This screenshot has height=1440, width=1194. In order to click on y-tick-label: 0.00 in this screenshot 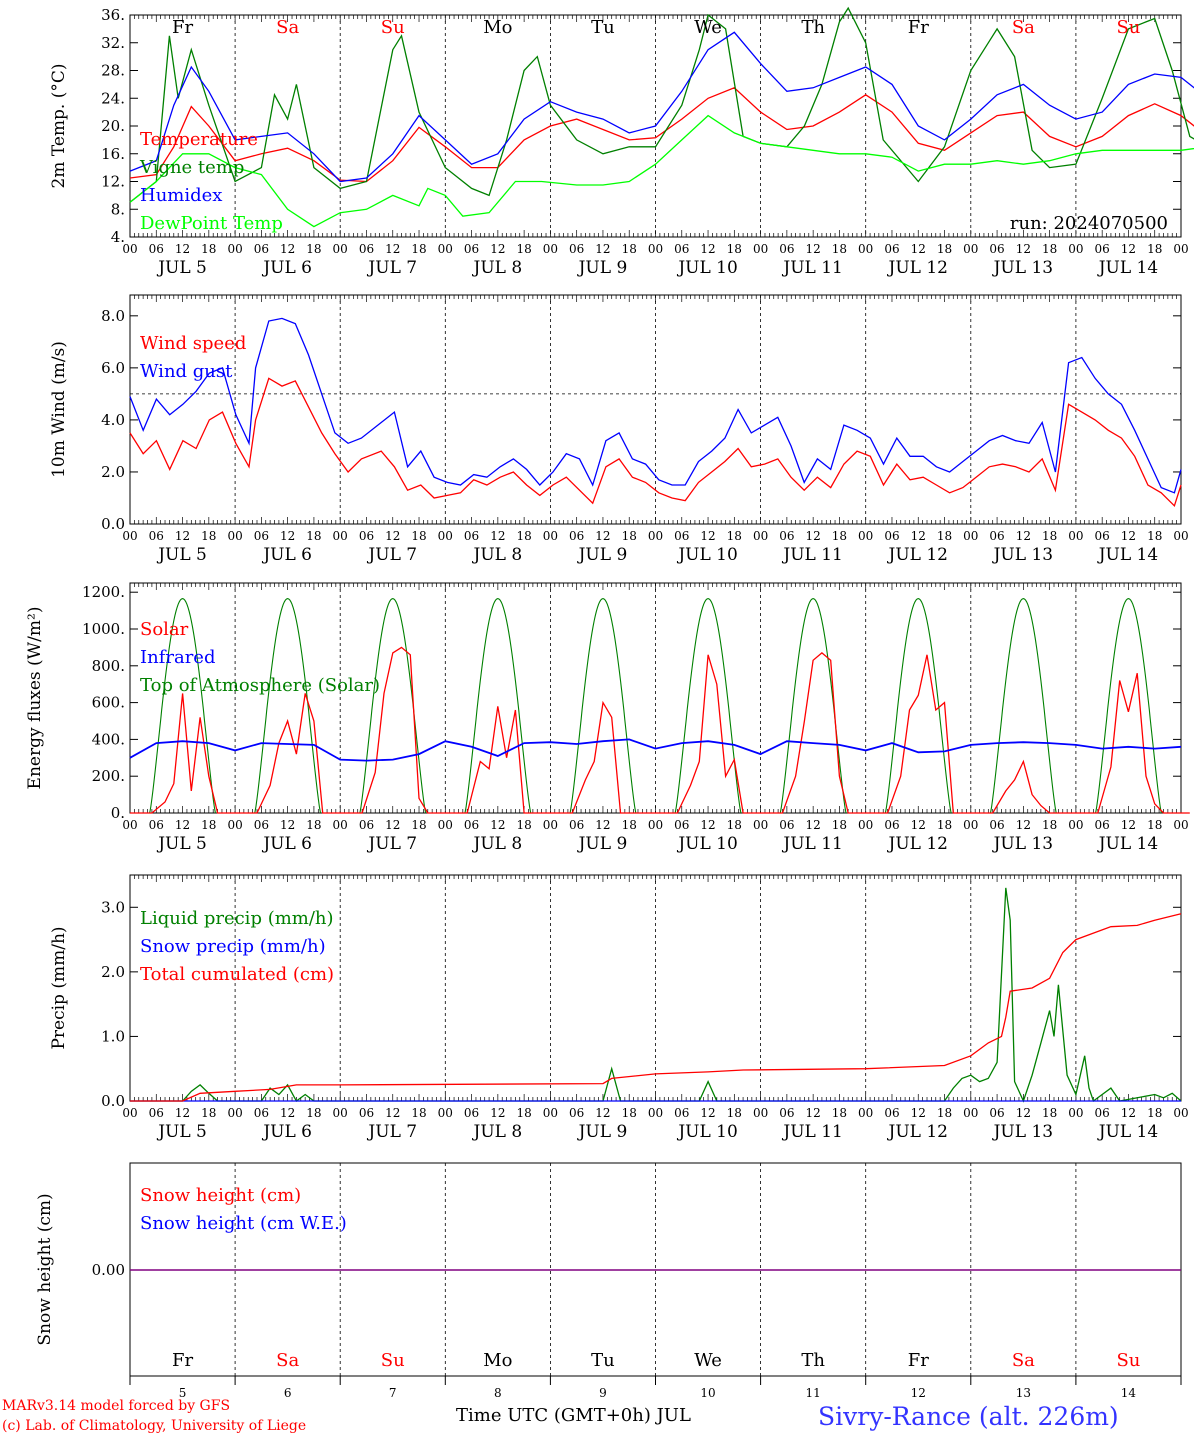, I will do `click(108, 1270)`.